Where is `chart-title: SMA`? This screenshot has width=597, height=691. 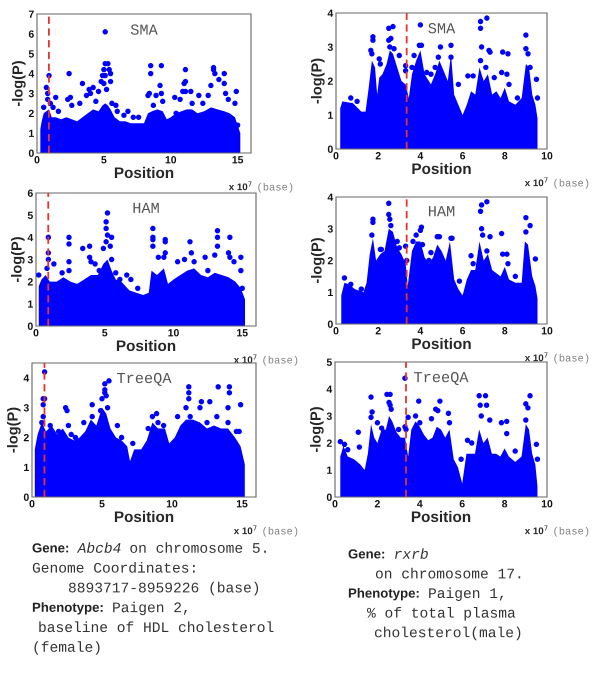 chart-title: SMA is located at coordinates (442, 28).